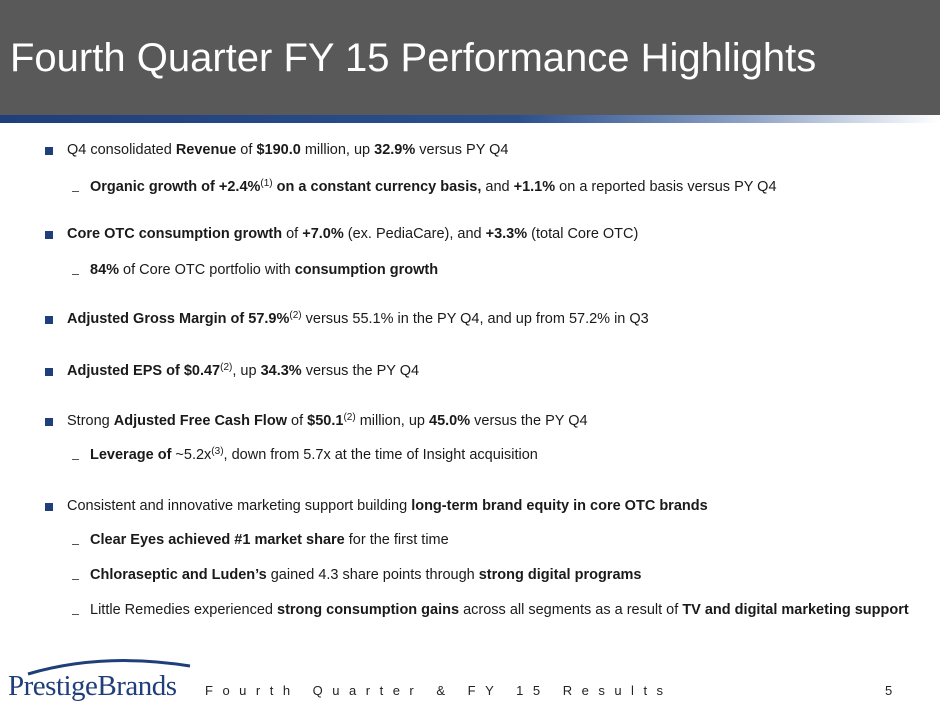 Image resolution: width=940 pixels, height=705 pixels. I want to click on text-bold: Chloraseptic and Luden’s, so click(178, 575).